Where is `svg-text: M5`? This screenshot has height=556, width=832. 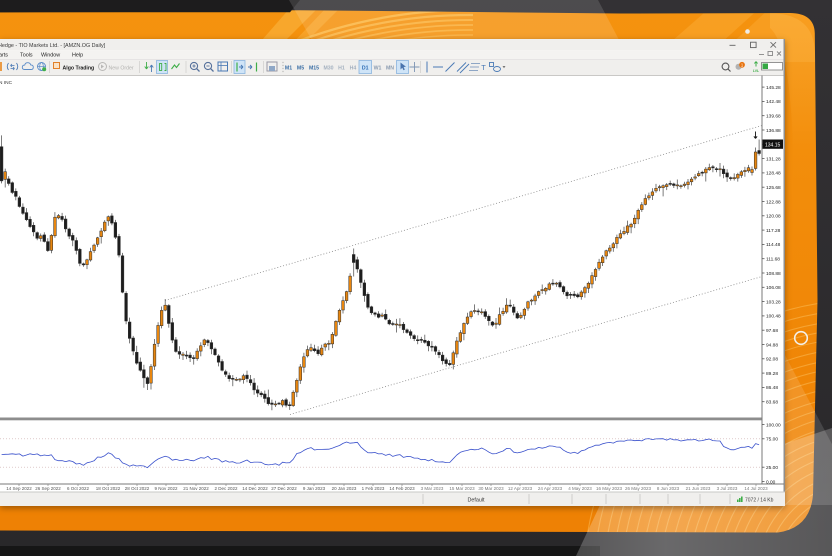
svg-text: M5 is located at coordinates (300, 68).